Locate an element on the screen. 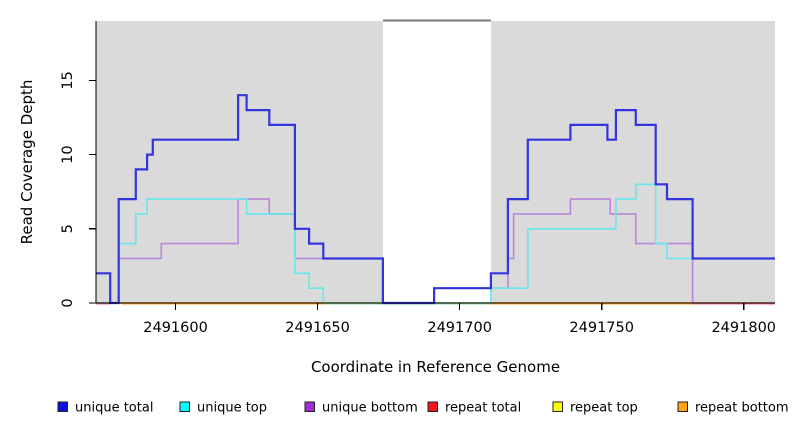  legend-swatch-unique-top is located at coordinates (184, 406).